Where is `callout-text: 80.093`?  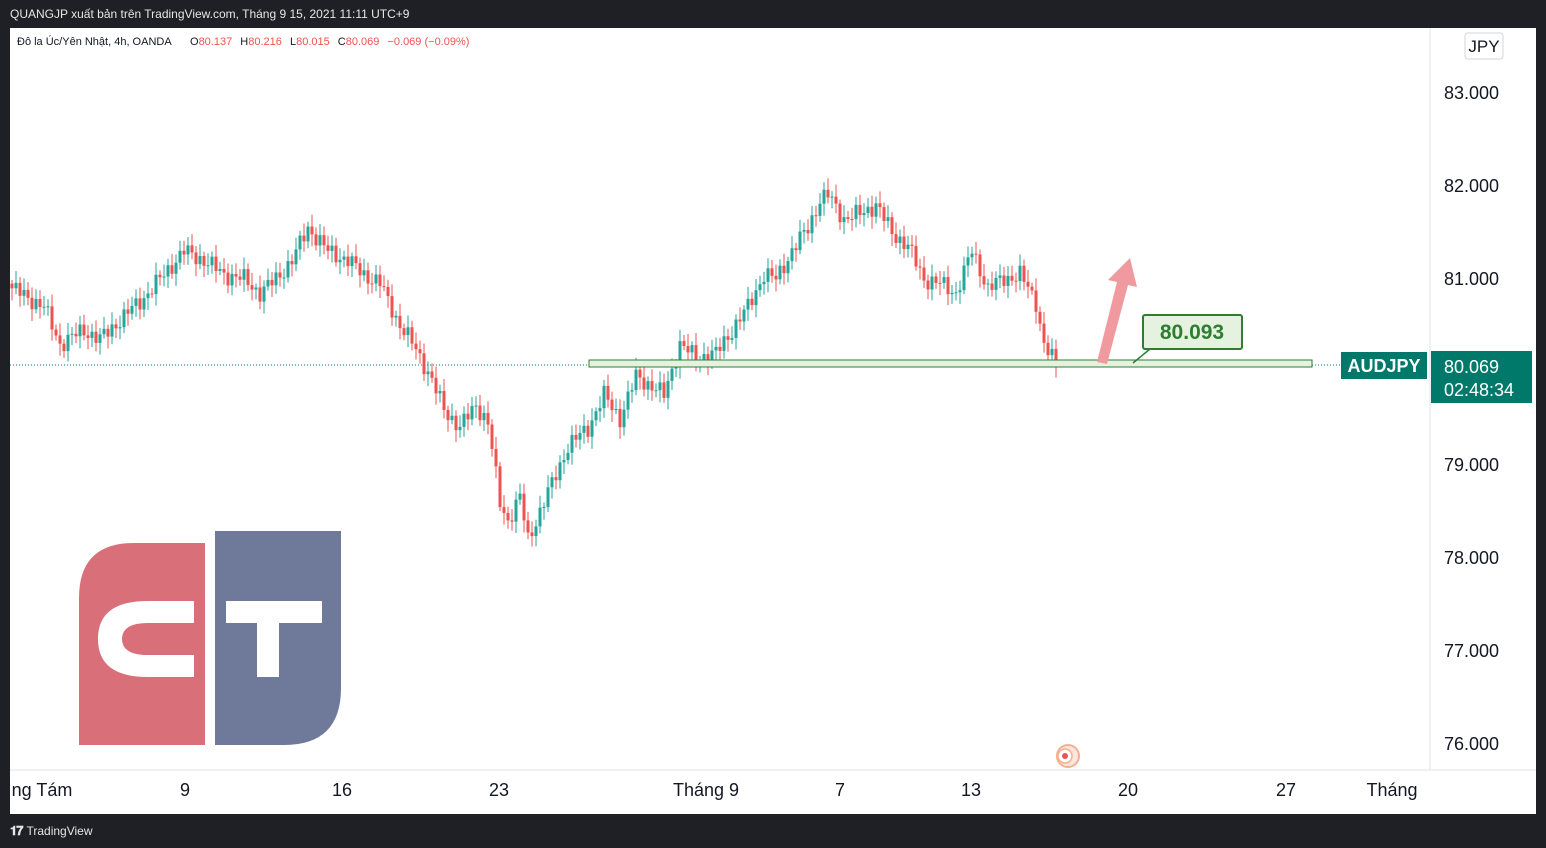
callout-text: 80.093 is located at coordinates (1192, 332).